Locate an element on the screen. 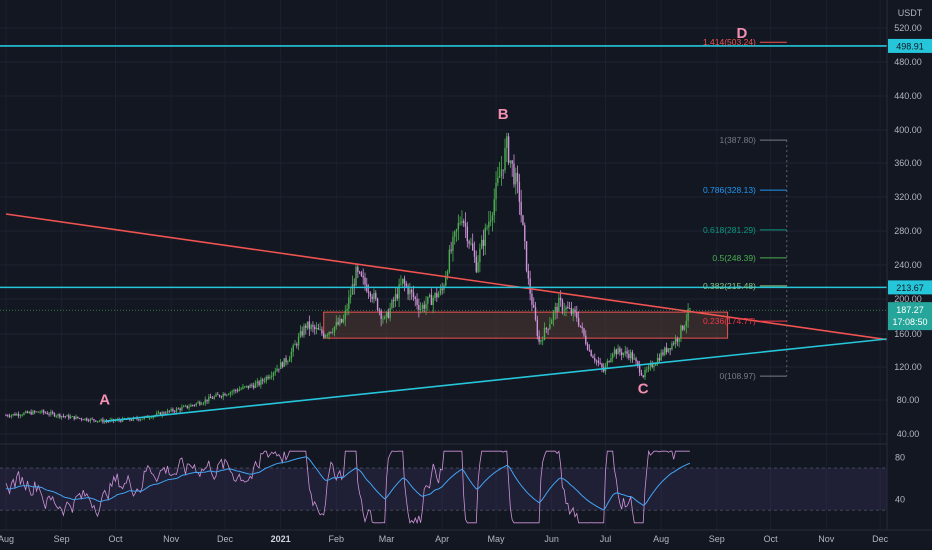 This screenshot has height=550, width=932. rsi-panel is located at coordinates (443, 487).